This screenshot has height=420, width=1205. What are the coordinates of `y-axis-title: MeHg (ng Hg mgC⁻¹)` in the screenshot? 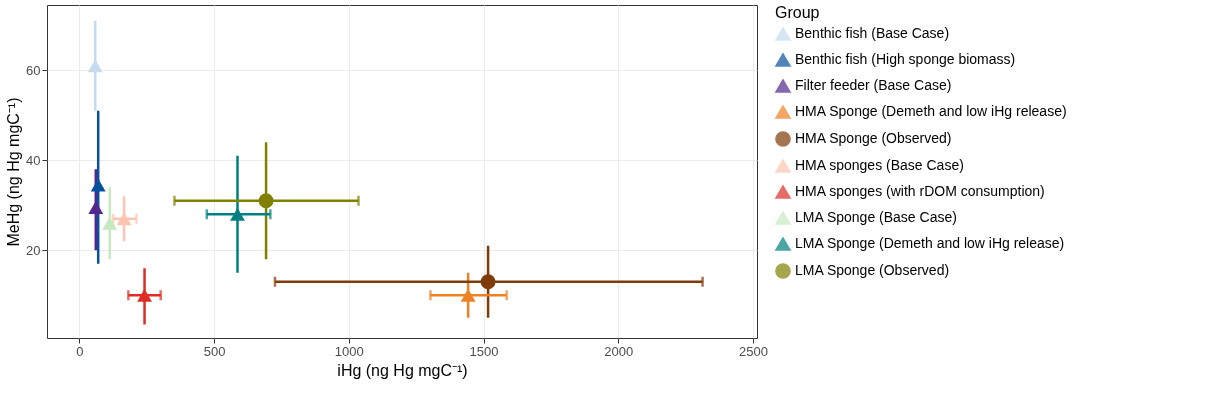 It's located at (14, 172).